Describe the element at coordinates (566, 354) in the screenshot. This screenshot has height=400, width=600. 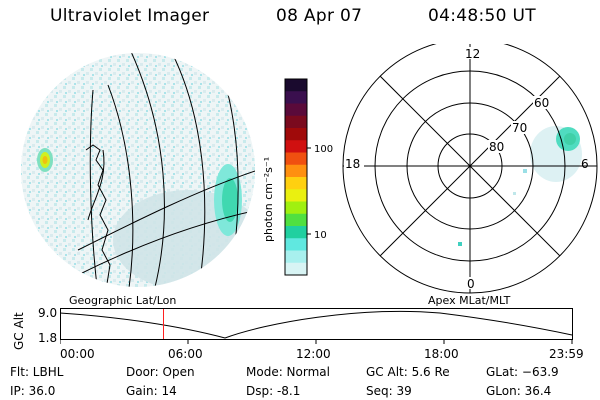
I see `time-tick-2359: 23:59` at that location.